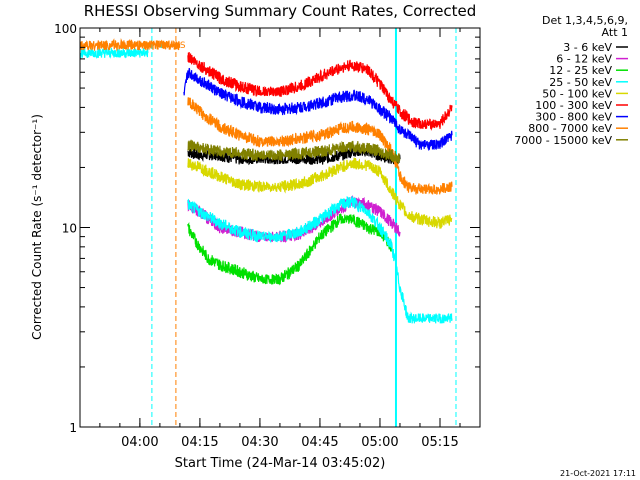 The width and height of the screenshot is (640, 480). I want to click on legend-label: 50 - 100 keV, so click(577, 93).